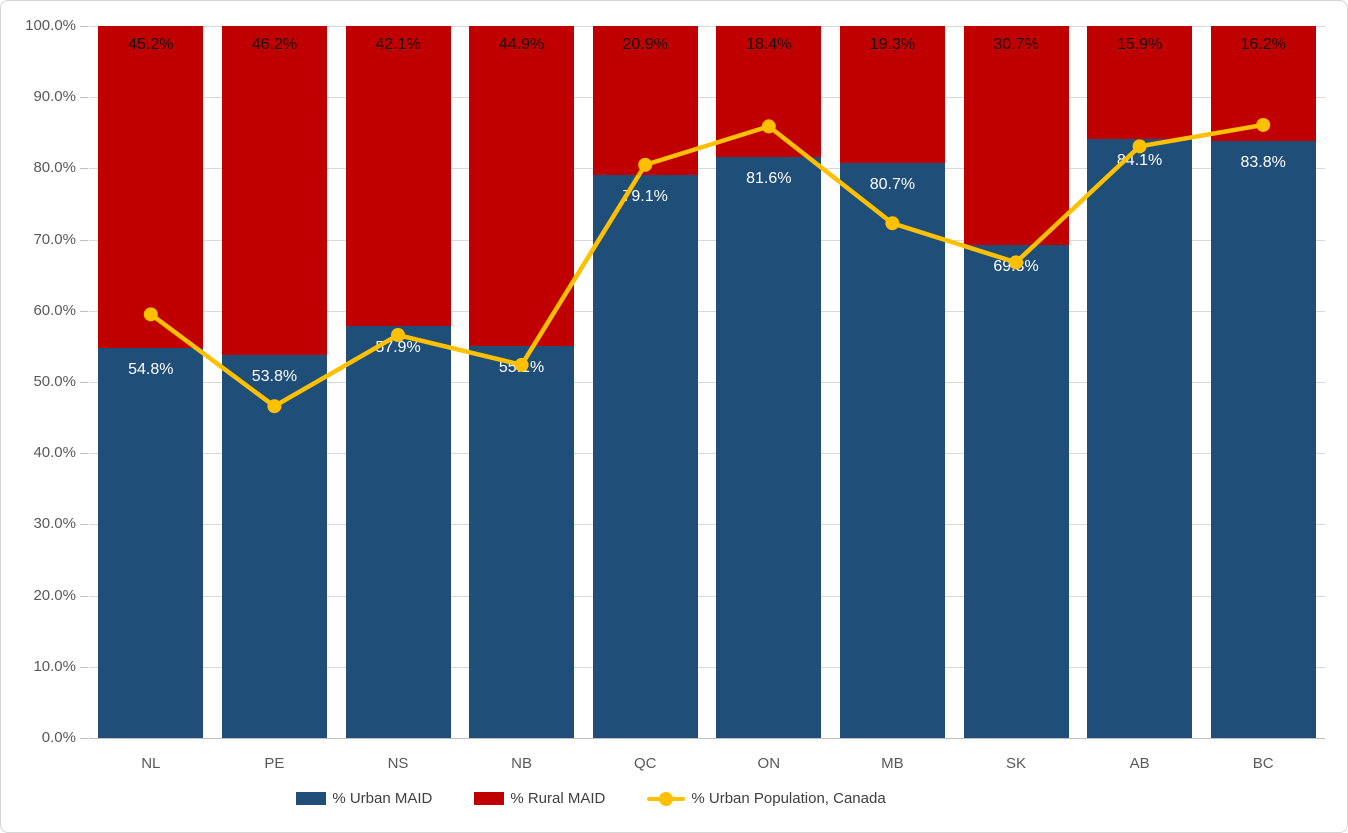 This screenshot has height=833, width=1348. I want to click on urban-maid-data-label: 54.8%, so click(151, 369).